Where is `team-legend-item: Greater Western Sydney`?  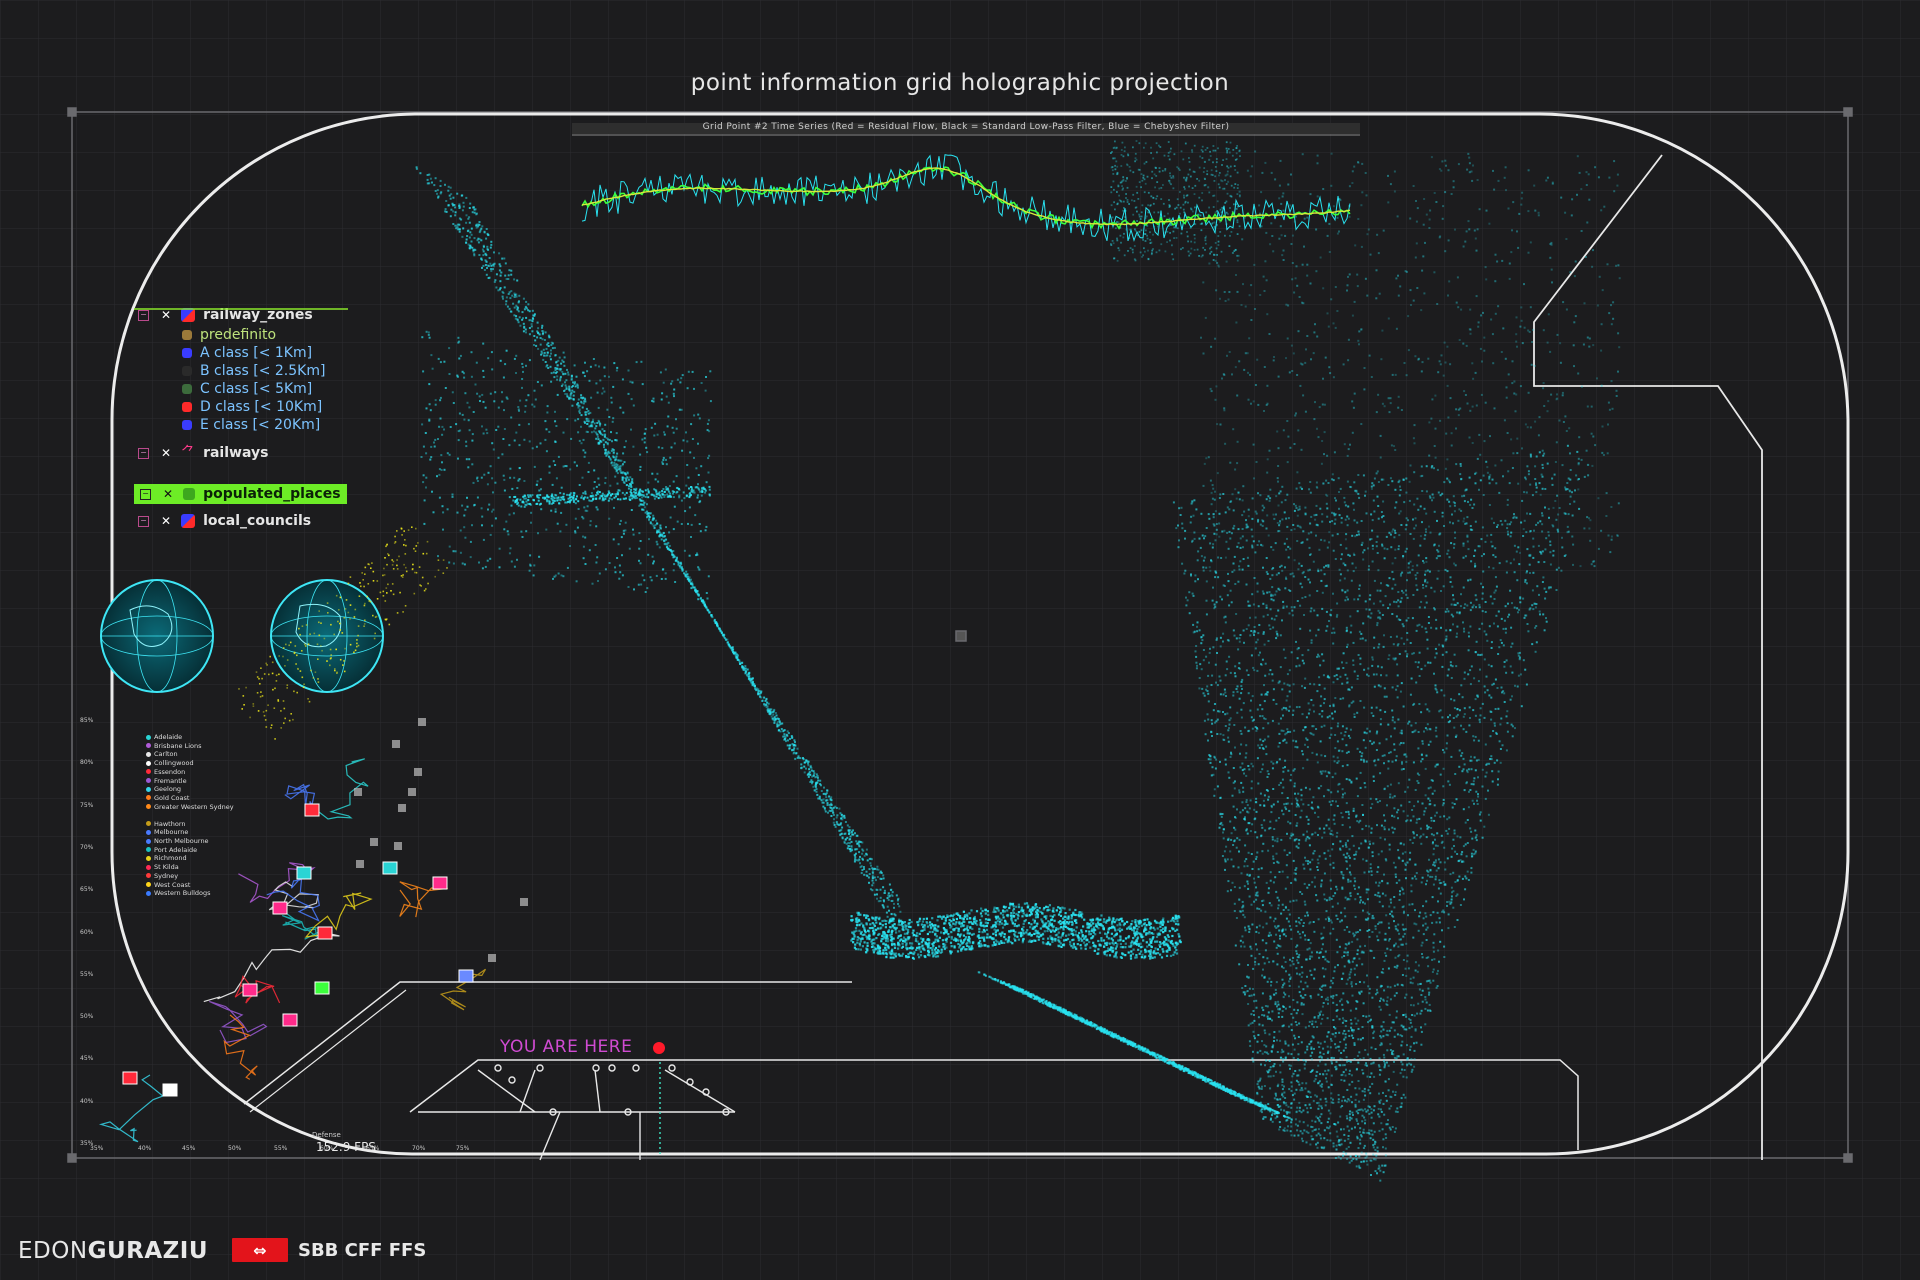
team-legend-item: Greater Western Sydney is located at coordinates (190, 807).